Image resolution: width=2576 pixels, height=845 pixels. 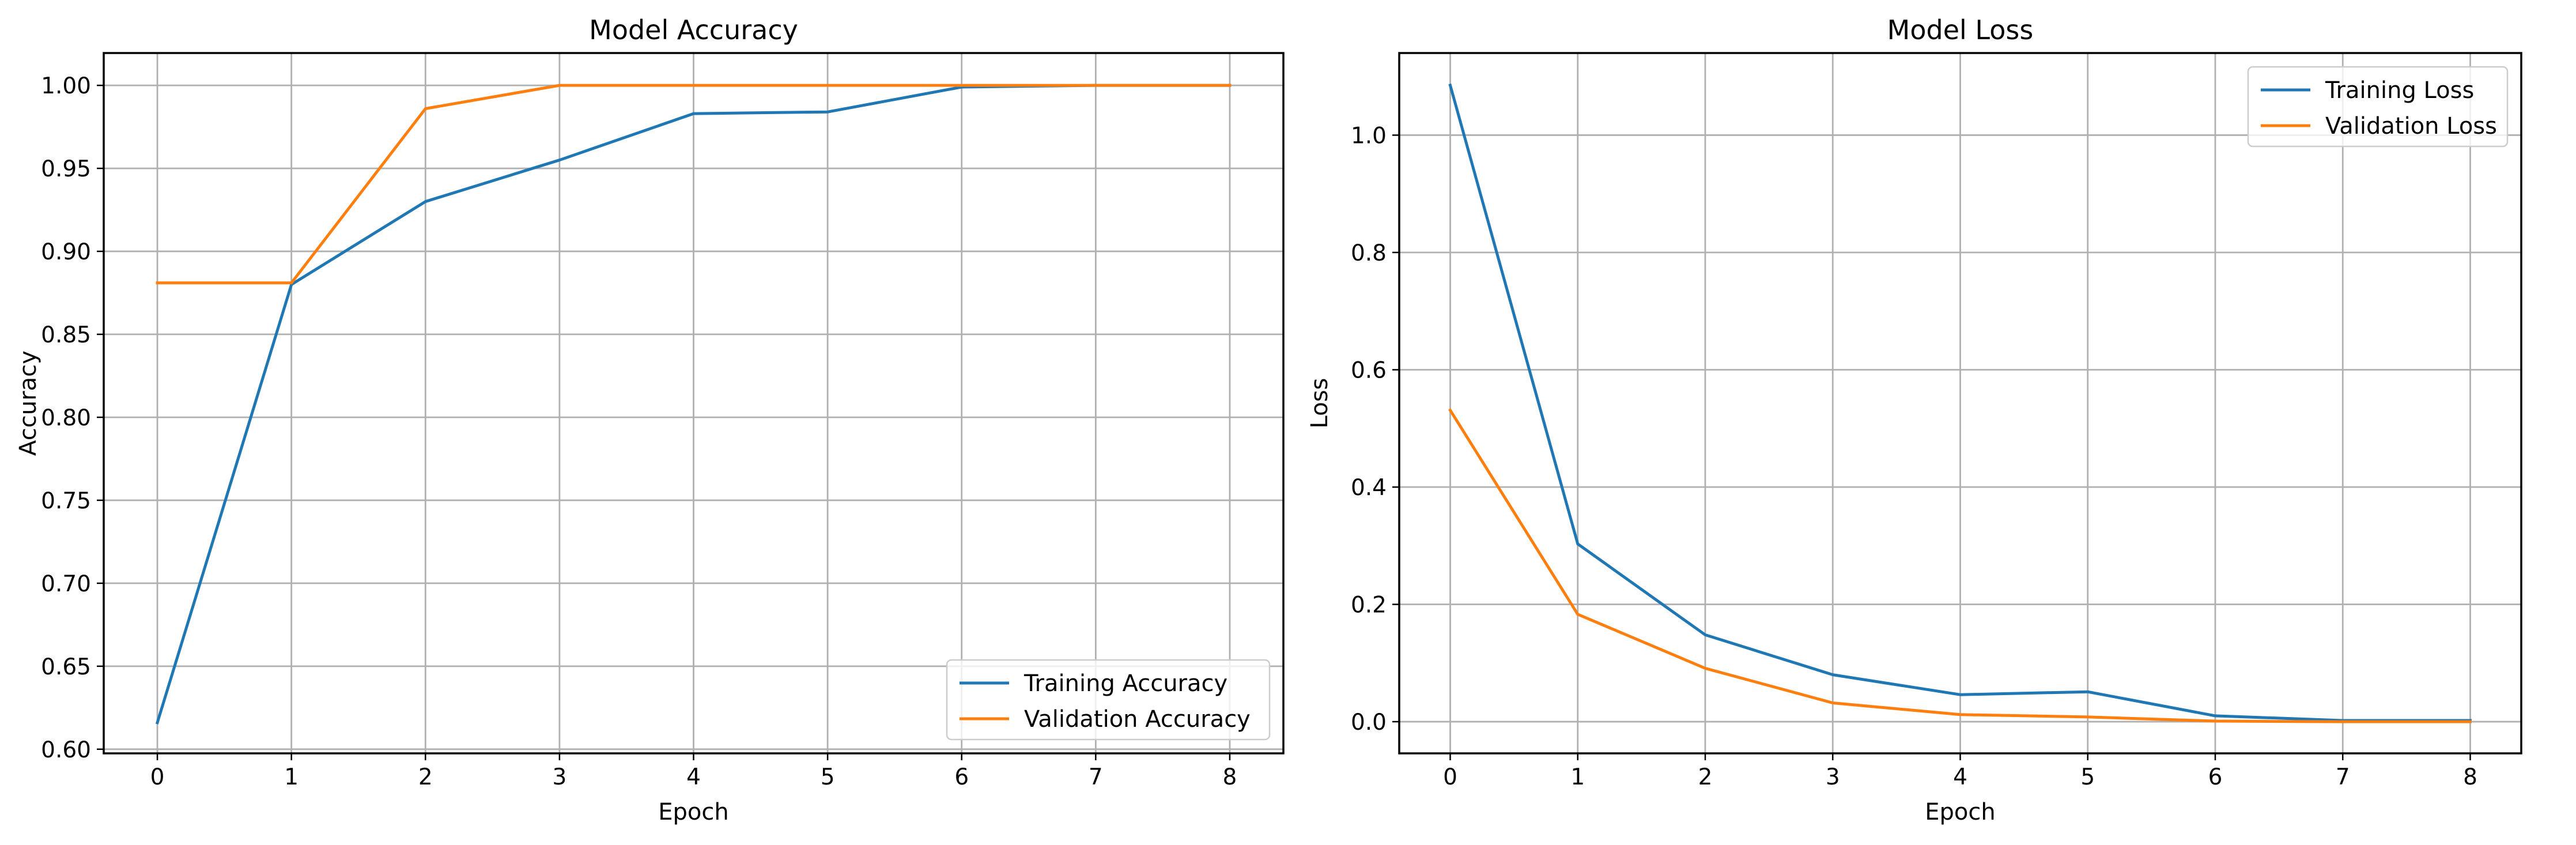 I want to click on y-tick-label: 0.65, so click(x=66, y=667).